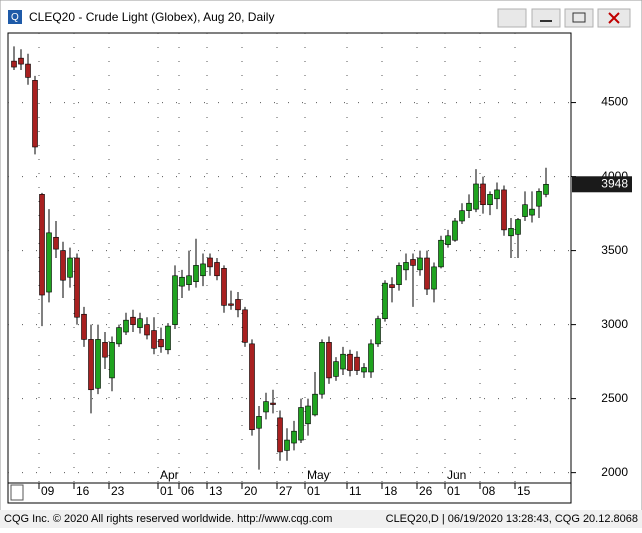 Image resolution: width=642 pixels, height=533 pixels. I want to click on app-icon-glyph: Q, so click(15, 17).